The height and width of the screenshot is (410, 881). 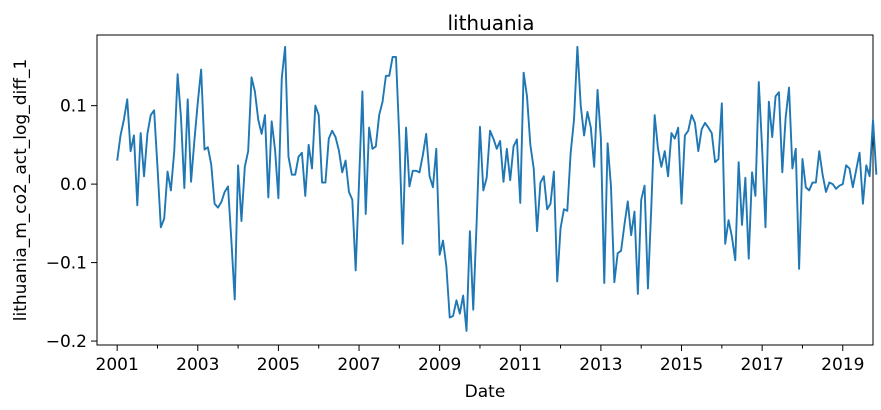 I want to click on y-axis: −0.2 −0.1 0.0 0.1, so click(x=71, y=224).